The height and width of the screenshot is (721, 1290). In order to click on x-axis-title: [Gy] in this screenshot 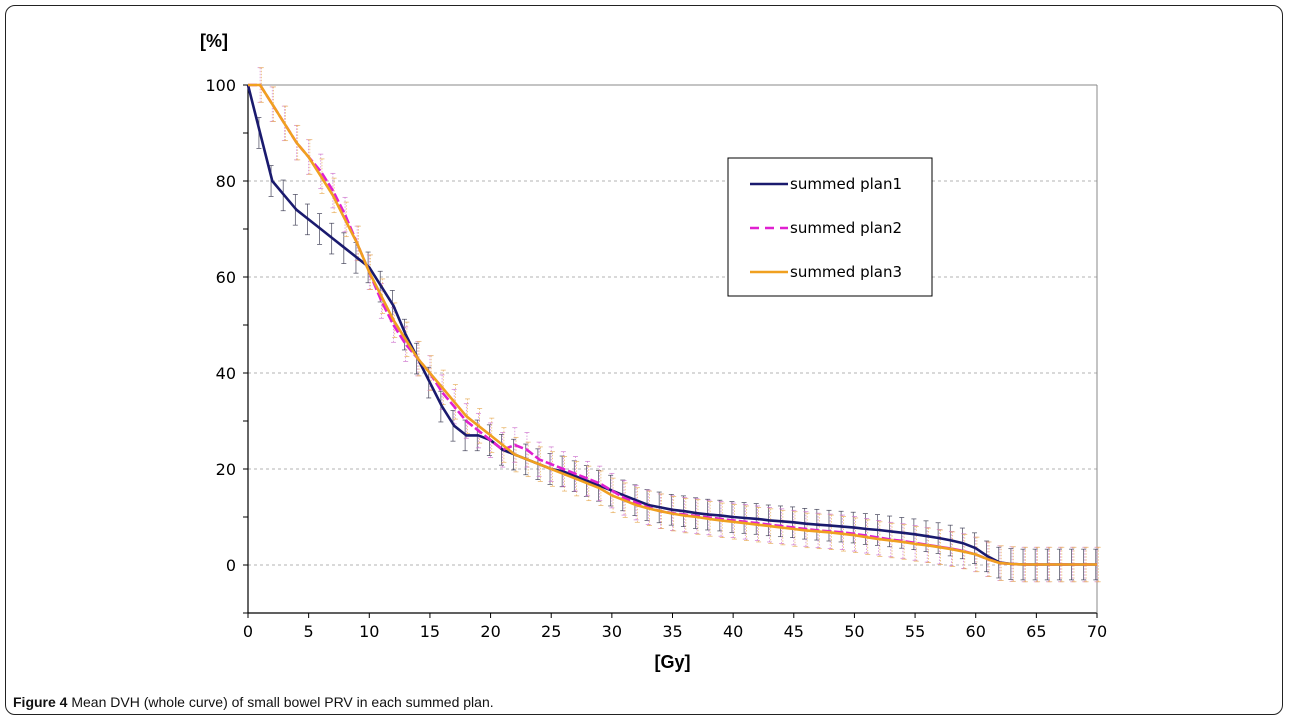, I will do `click(673, 662)`.